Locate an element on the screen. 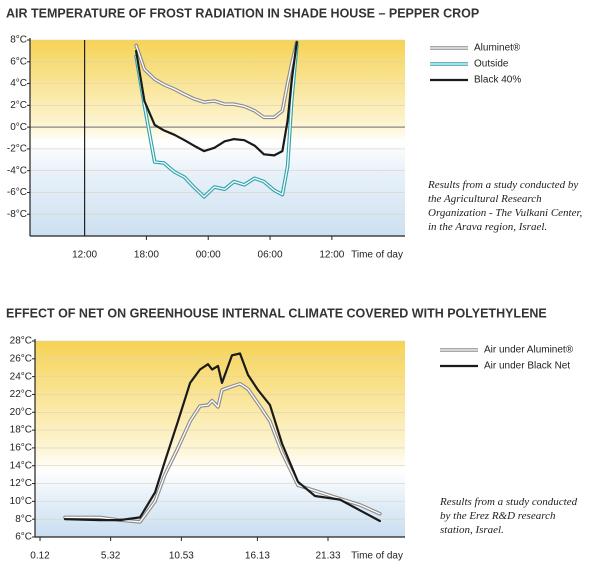  y-tick-label: 2°C is located at coordinates (18, 105).